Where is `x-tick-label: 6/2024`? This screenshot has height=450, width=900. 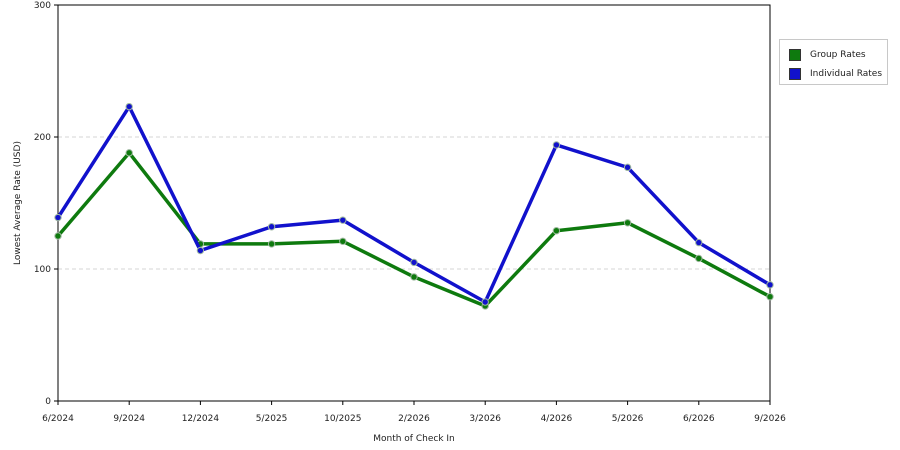
x-tick-label: 6/2024 is located at coordinates (58, 419).